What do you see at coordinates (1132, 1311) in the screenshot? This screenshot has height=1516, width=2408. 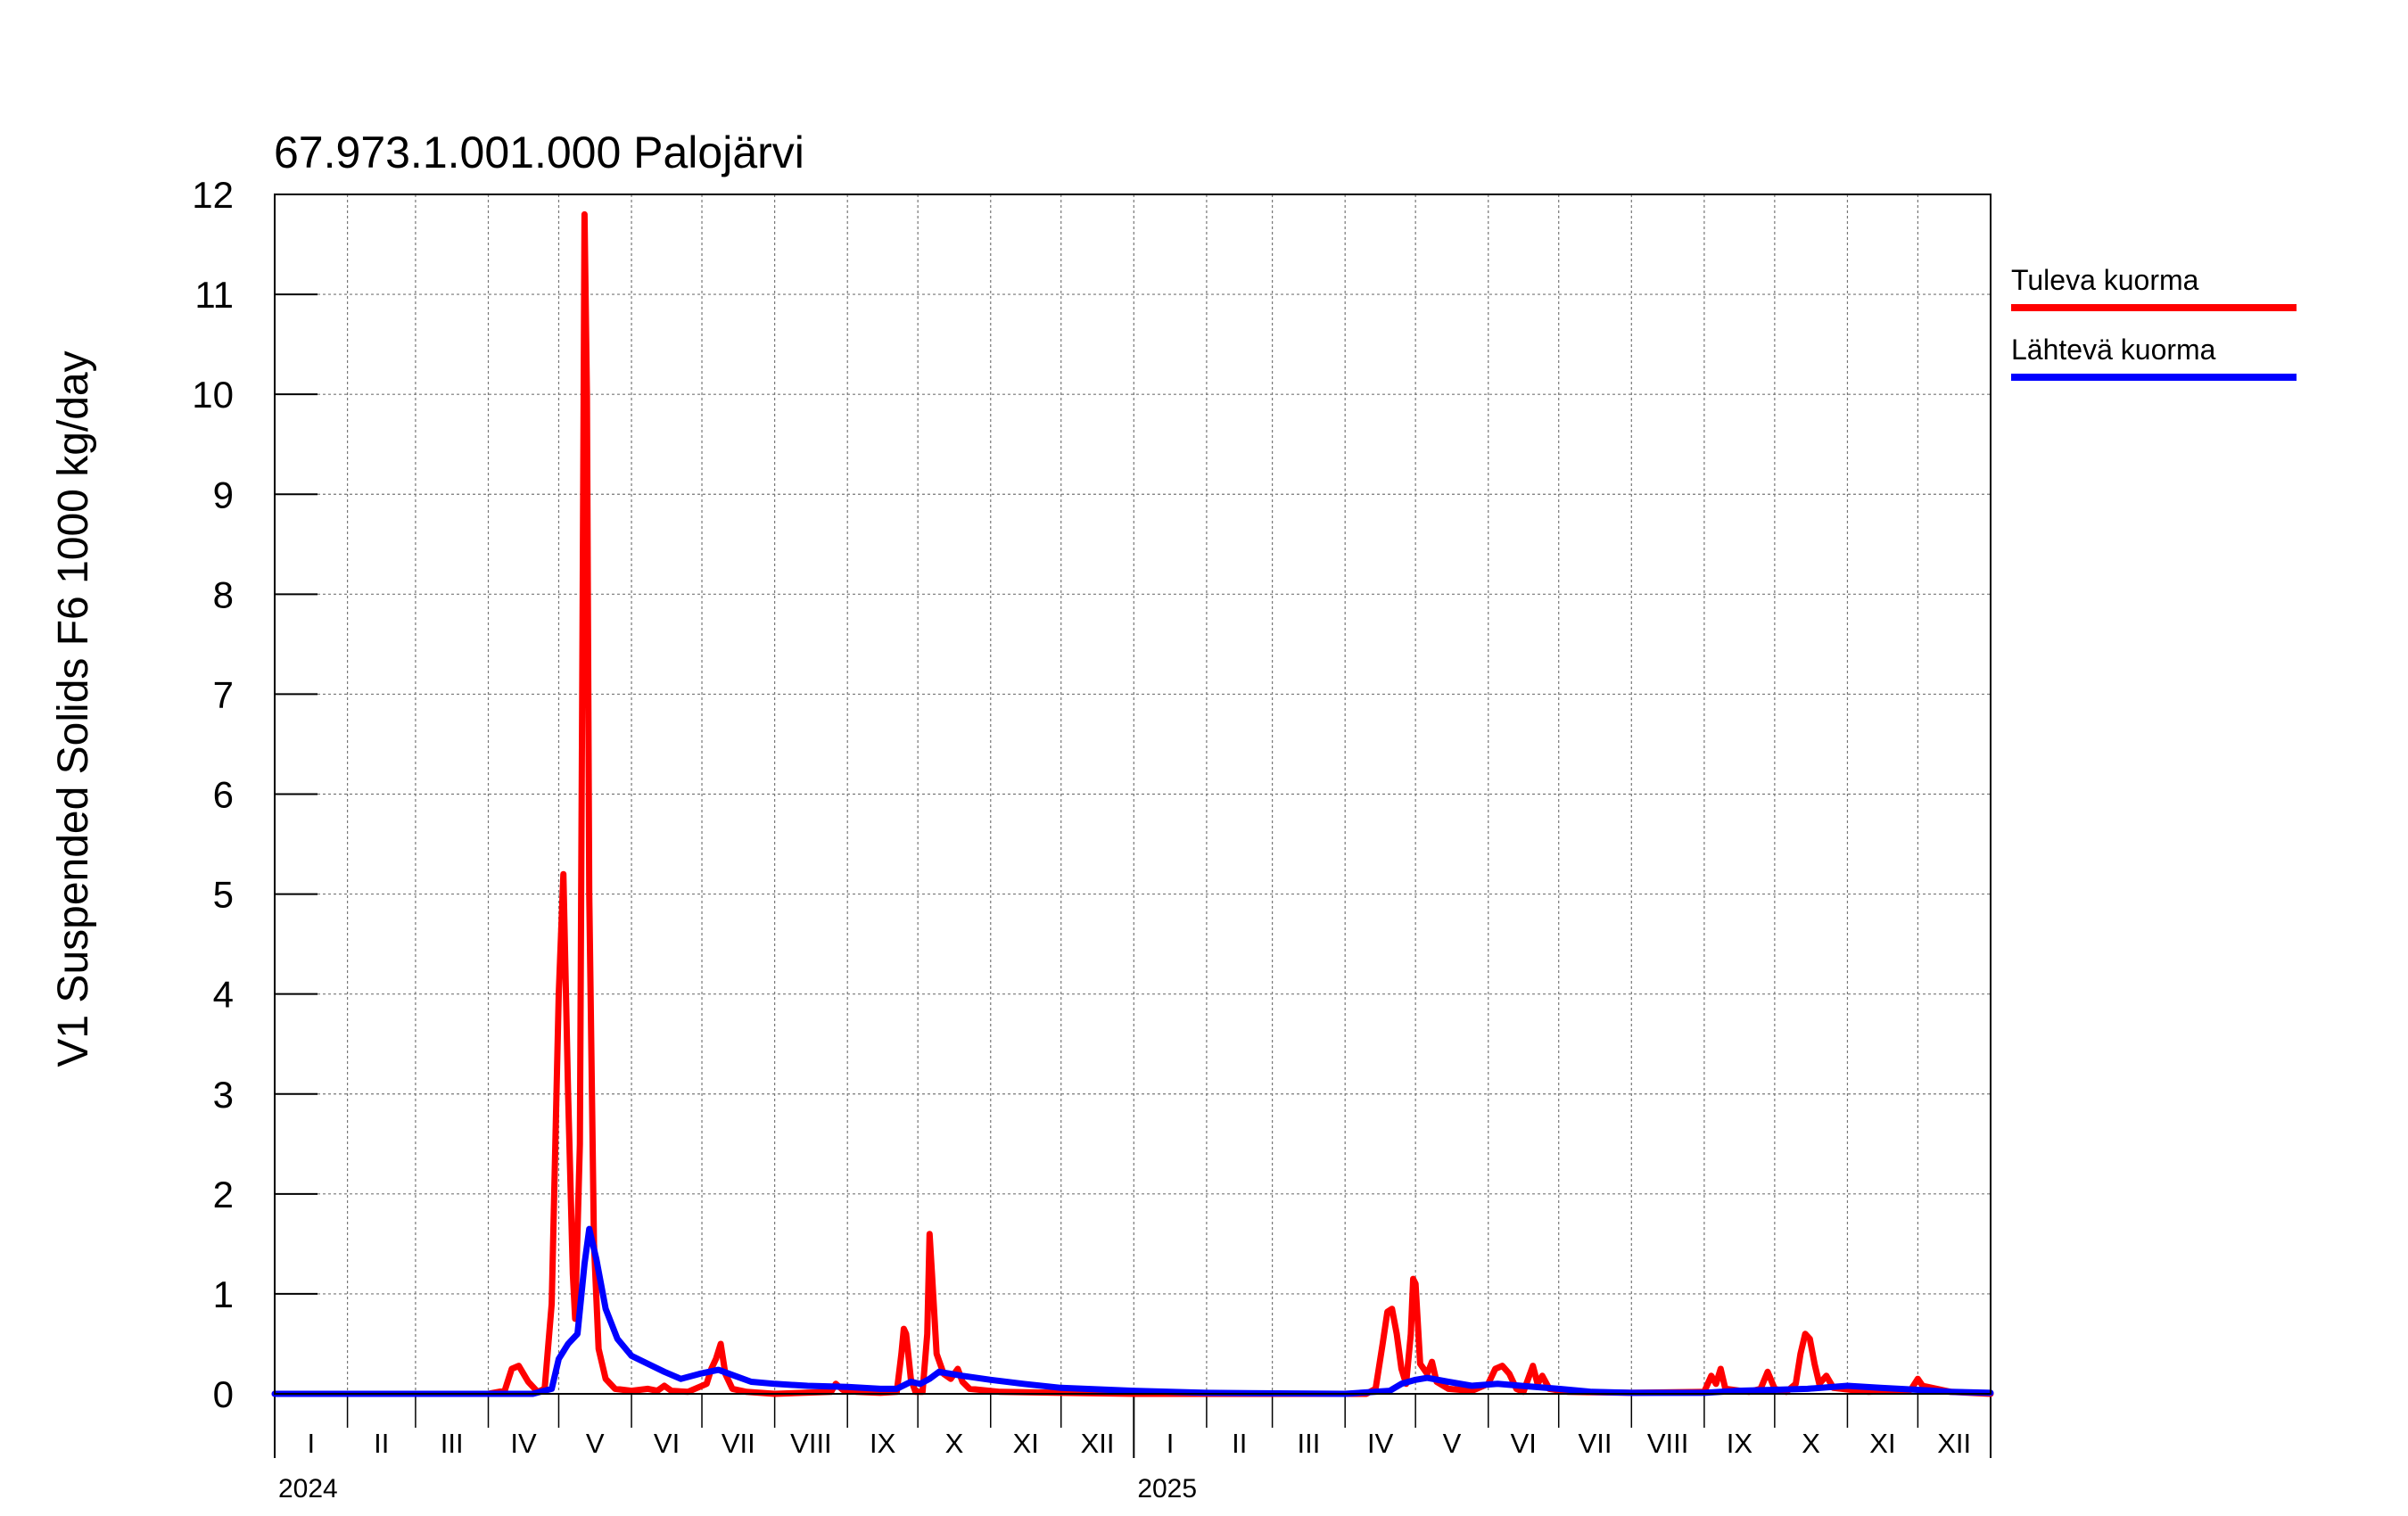 I see `series-line` at bounding box center [1132, 1311].